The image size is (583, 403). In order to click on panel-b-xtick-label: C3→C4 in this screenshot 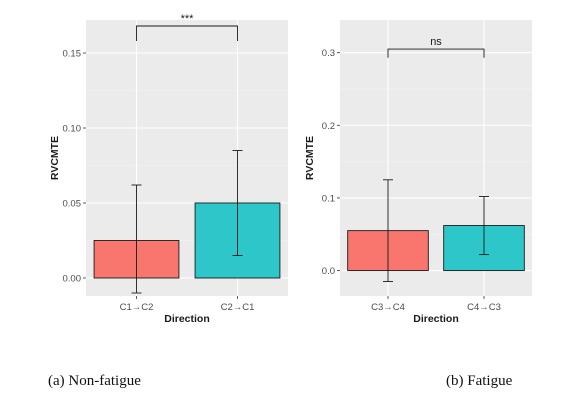, I will do `click(388, 307)`.